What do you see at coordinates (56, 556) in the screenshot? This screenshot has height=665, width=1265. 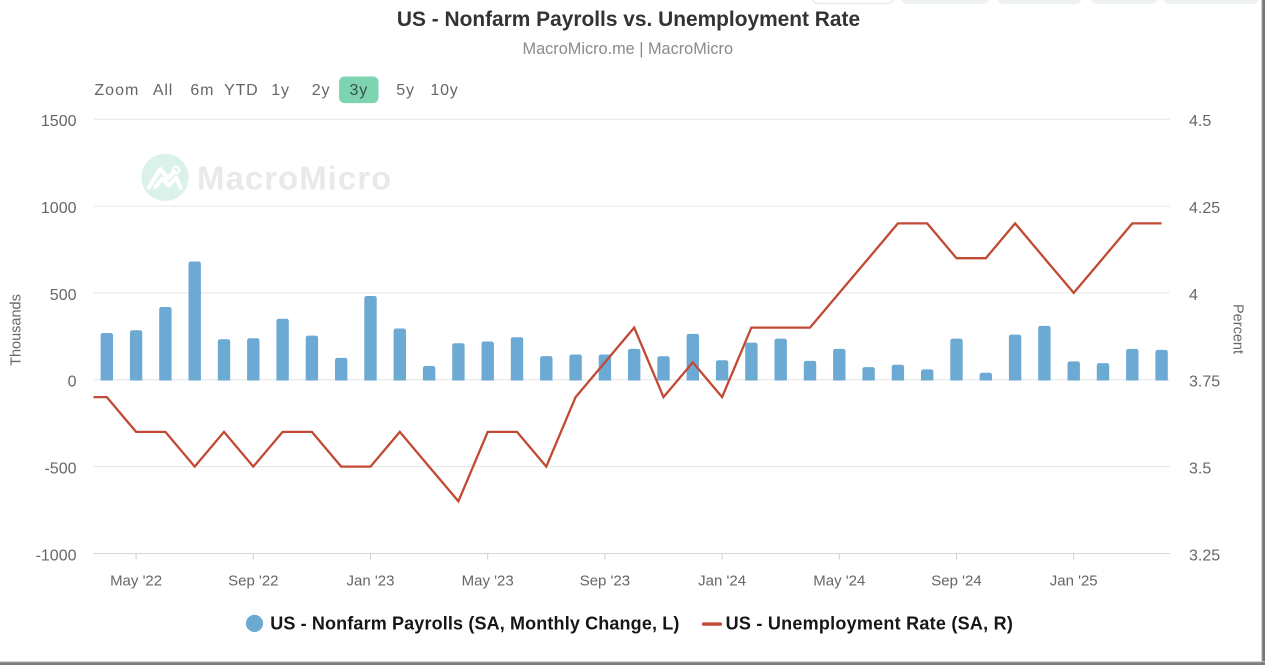 I see `svg-text: -1000` at bounding box center [56, 556].